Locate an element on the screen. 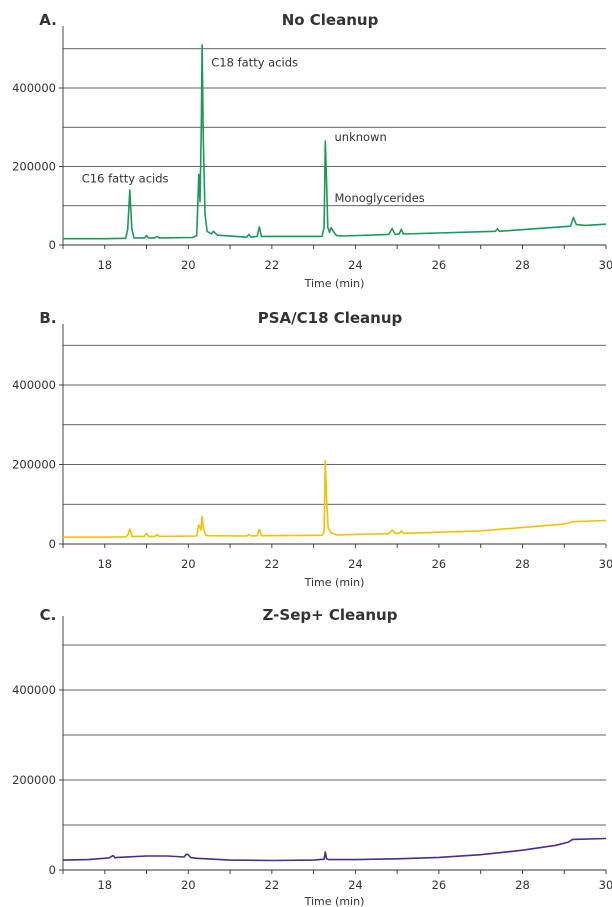 The height and width of the screenshot is (907, 612). panel-letter: A. is located at coordinates (48, 20).